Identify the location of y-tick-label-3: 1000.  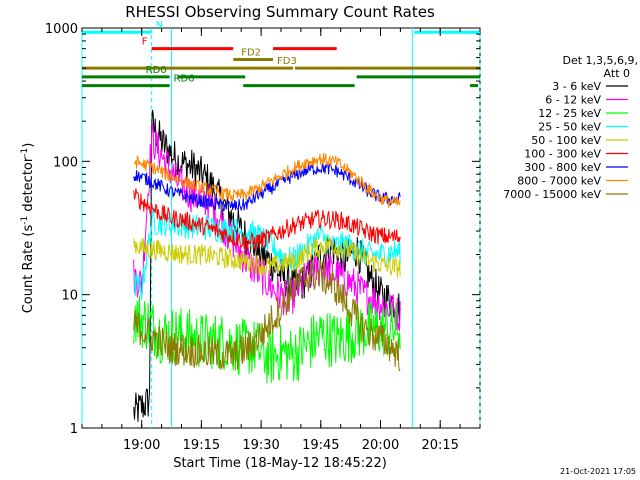
(61, 29).